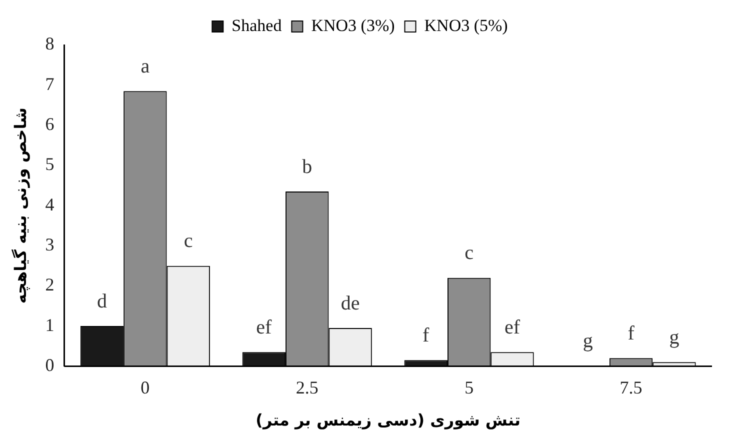  Describe the element at coordinates (631, 388) in the screenshot. I see `x-tick-label: 7.5` at that location.